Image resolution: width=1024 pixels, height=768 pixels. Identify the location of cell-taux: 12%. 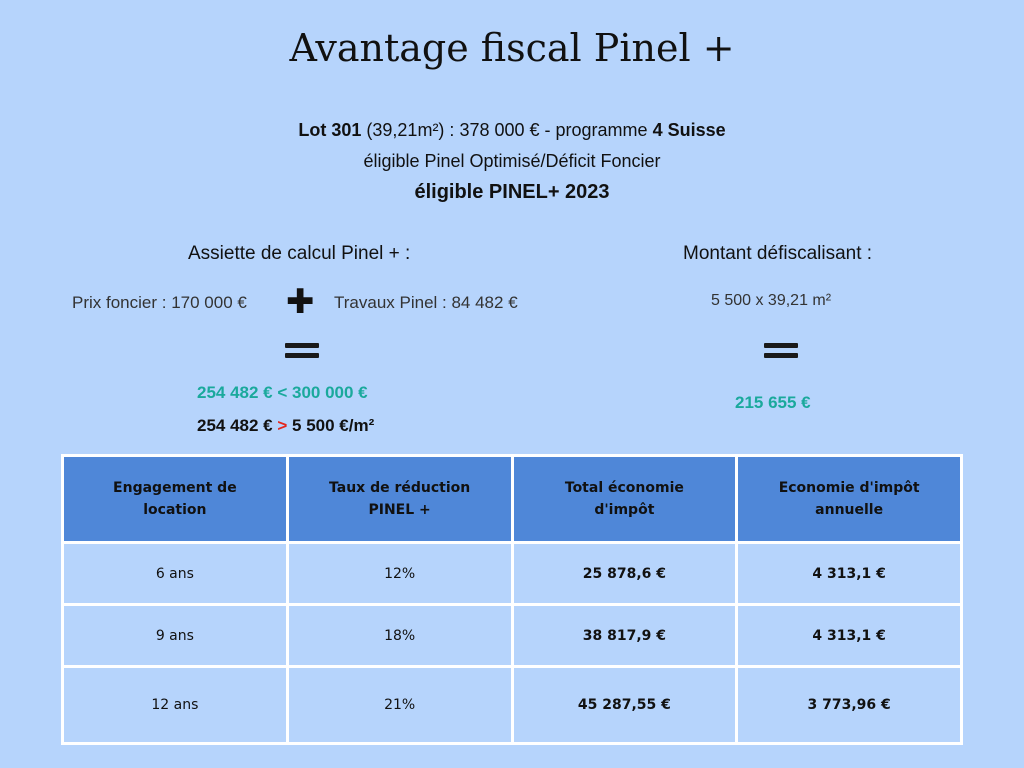
(399, 573).